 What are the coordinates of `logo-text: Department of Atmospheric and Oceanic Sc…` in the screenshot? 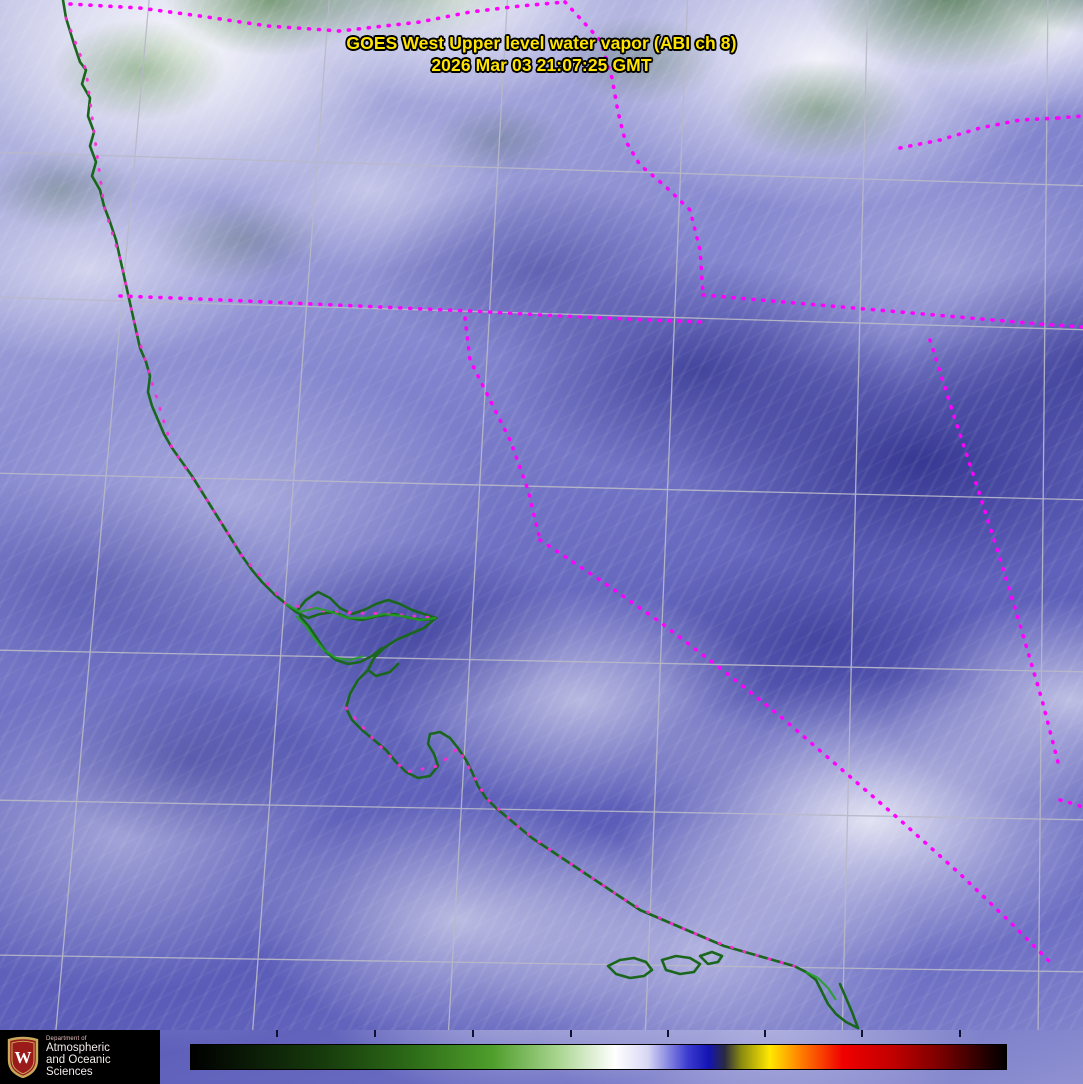 It's located at (103, 1057).